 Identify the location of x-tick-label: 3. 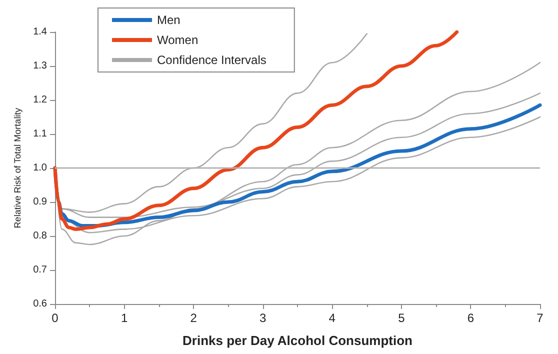
(263, 318).